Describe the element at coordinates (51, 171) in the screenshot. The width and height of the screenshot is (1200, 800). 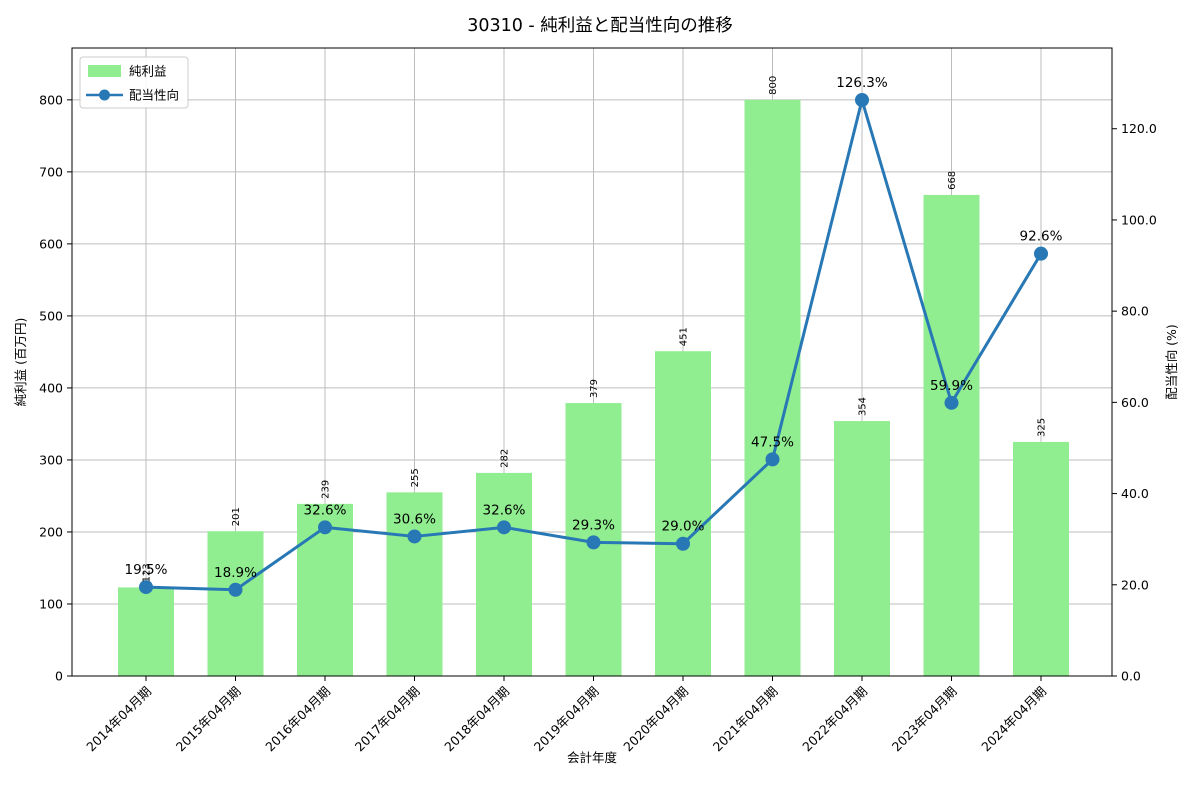
I see `left-tick-label: 700` at that location.